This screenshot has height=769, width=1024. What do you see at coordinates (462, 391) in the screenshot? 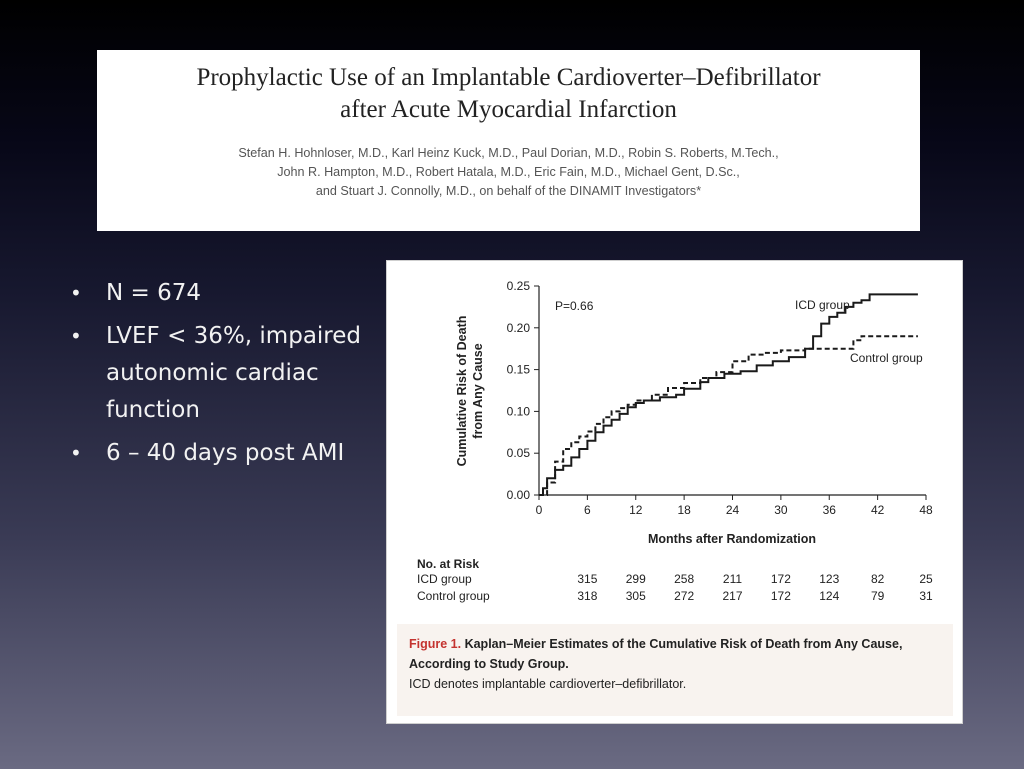
I see `y-axis-label-line-1: Cumulative Risk of Death` at bounding box center [462, 391].